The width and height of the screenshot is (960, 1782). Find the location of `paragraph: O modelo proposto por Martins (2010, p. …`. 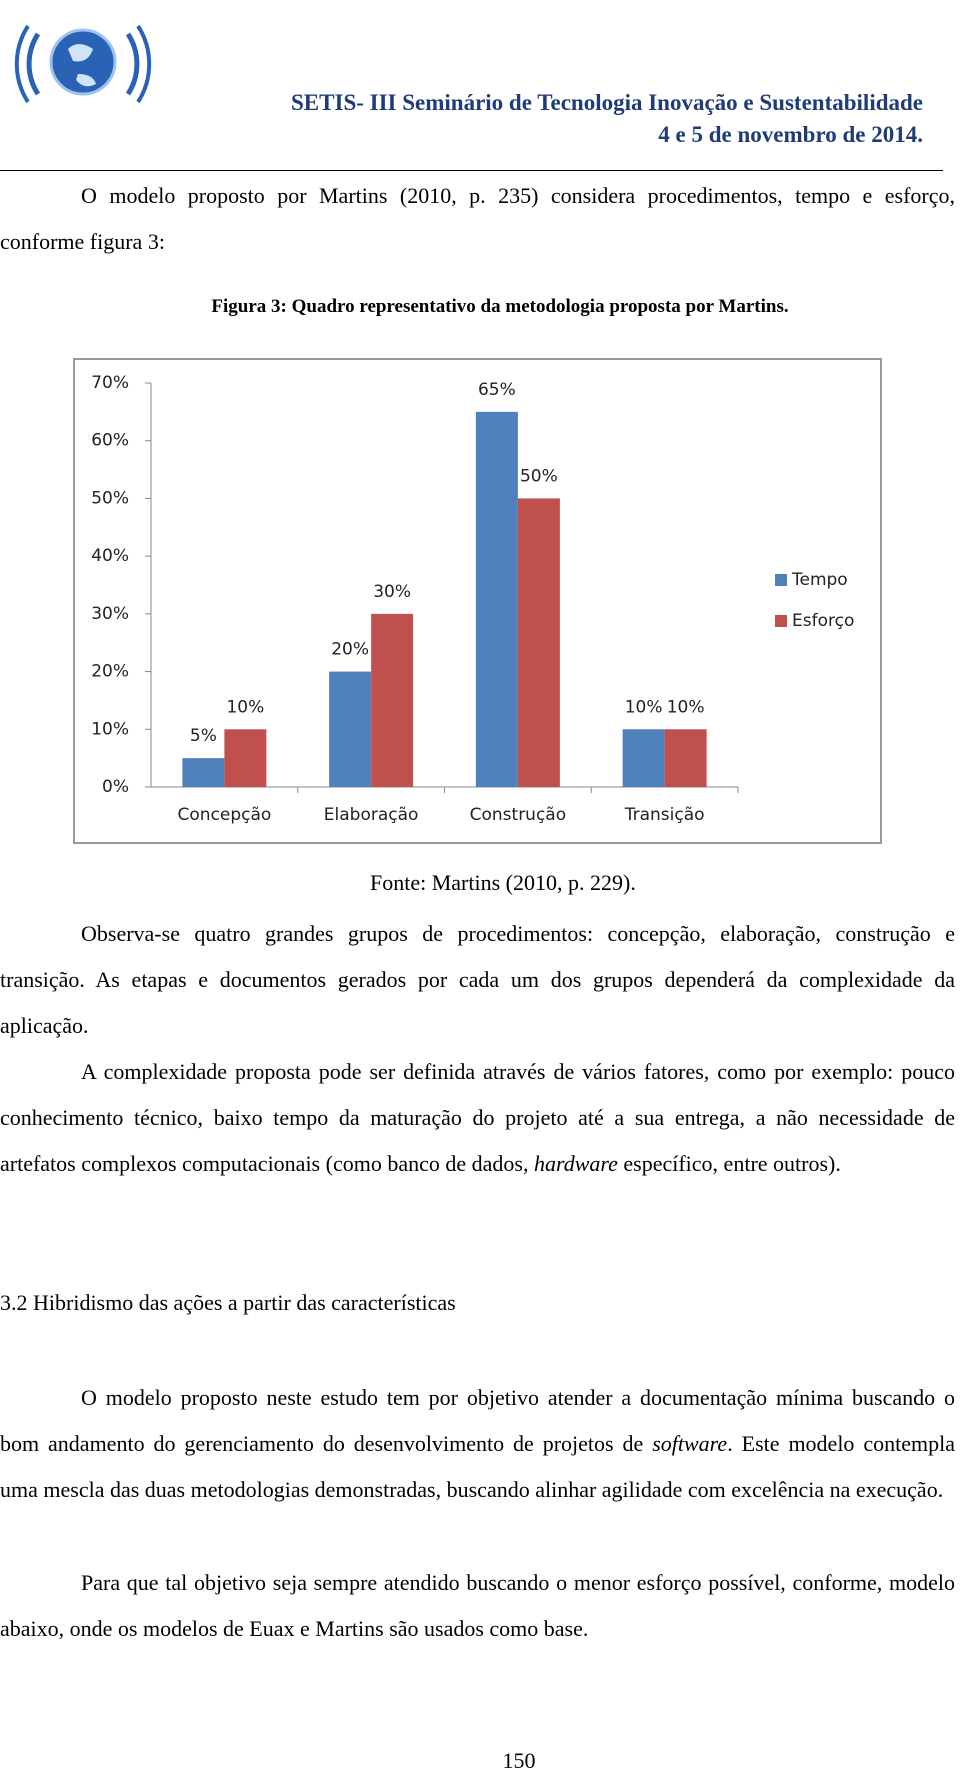

paragraph: O modelo proposto por Martins (2010, p. … is located at coordinates (477, 218).